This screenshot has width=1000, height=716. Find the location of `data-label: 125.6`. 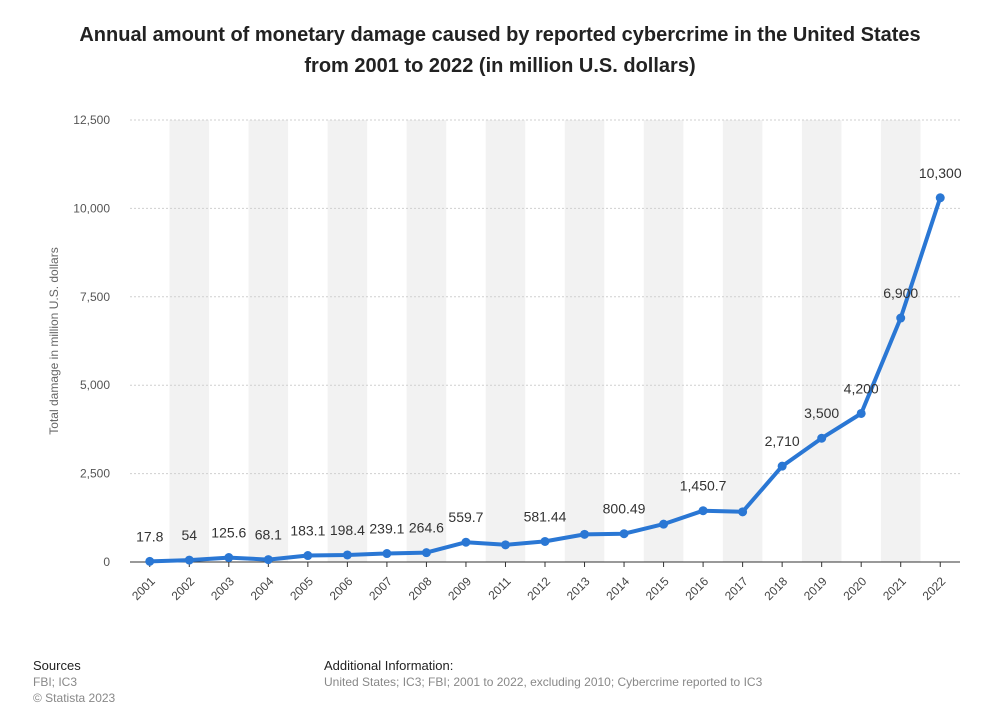

data-label: 125.6 is located at coordinates (228, 533).